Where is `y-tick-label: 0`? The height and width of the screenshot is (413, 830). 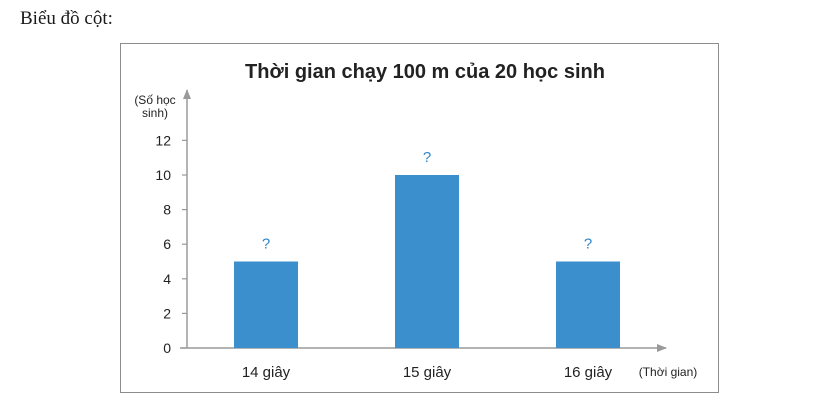
y-tick-label: 0 is located at coordinates (167, 348).